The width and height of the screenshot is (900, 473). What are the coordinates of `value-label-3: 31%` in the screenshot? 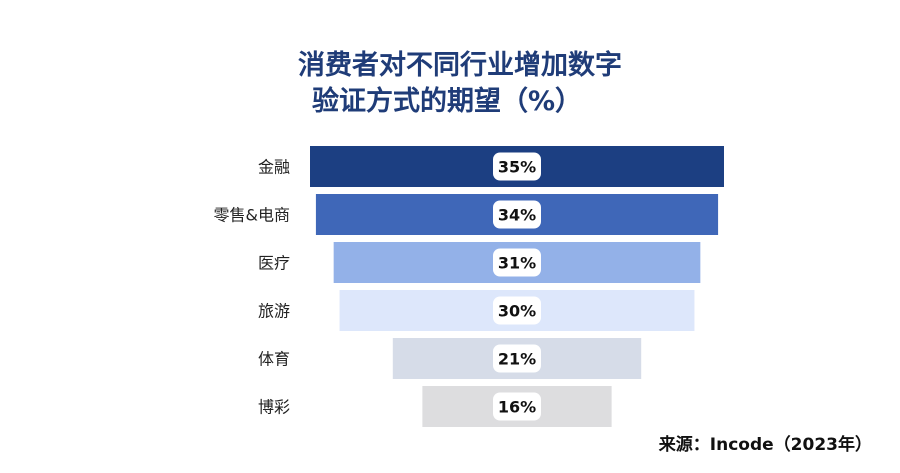 It's located at (517, 263).